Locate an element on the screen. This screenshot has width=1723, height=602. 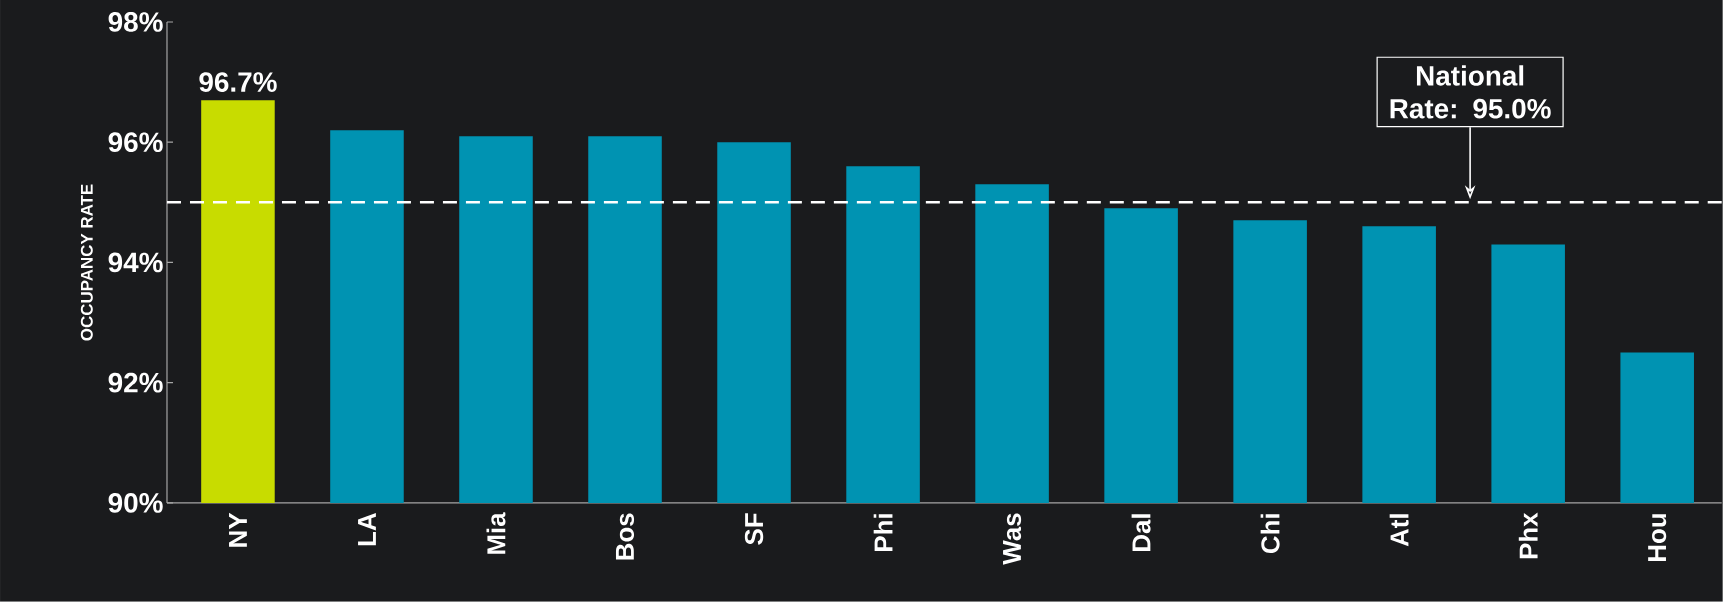
y-axis-title: OCCUPANCY RATE is located at coordinates (86, 262).